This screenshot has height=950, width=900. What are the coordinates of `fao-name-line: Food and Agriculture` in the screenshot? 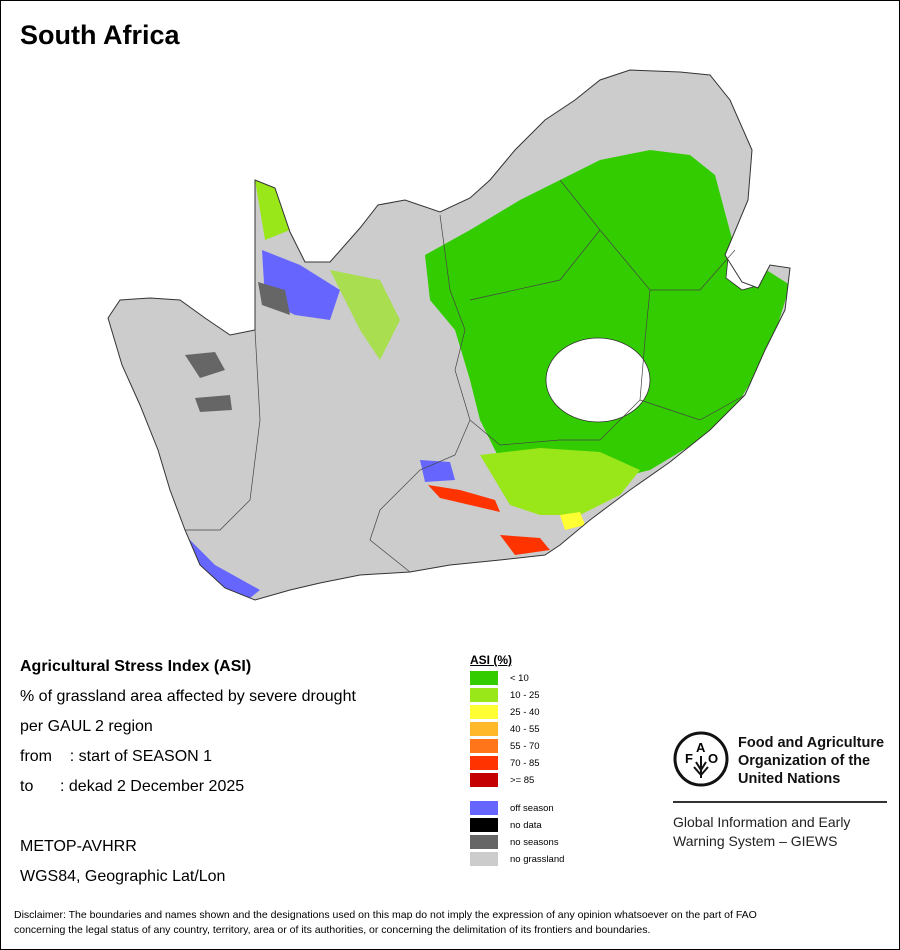 It's located at (811, 743).